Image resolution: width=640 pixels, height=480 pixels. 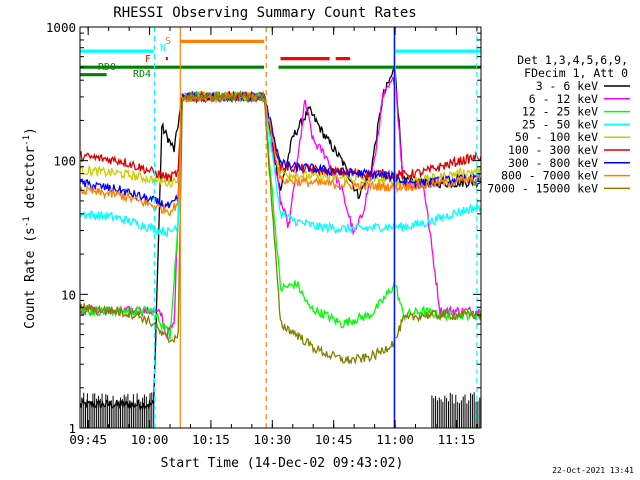 What do you see at coordinates (282, 463) in the screenshot?
I see `x-axis-label: Start Time (14-Dec-02 09:43:02)` at bounding box center [282, 463].